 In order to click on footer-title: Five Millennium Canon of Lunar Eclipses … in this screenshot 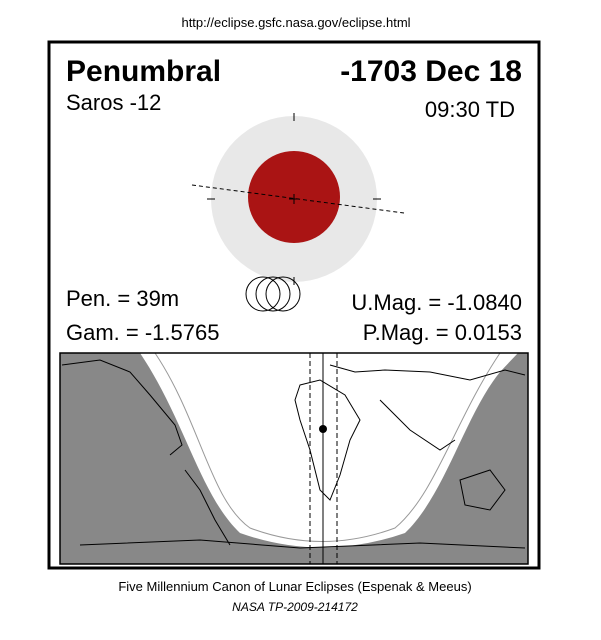, I will do `click(294, 586)`.